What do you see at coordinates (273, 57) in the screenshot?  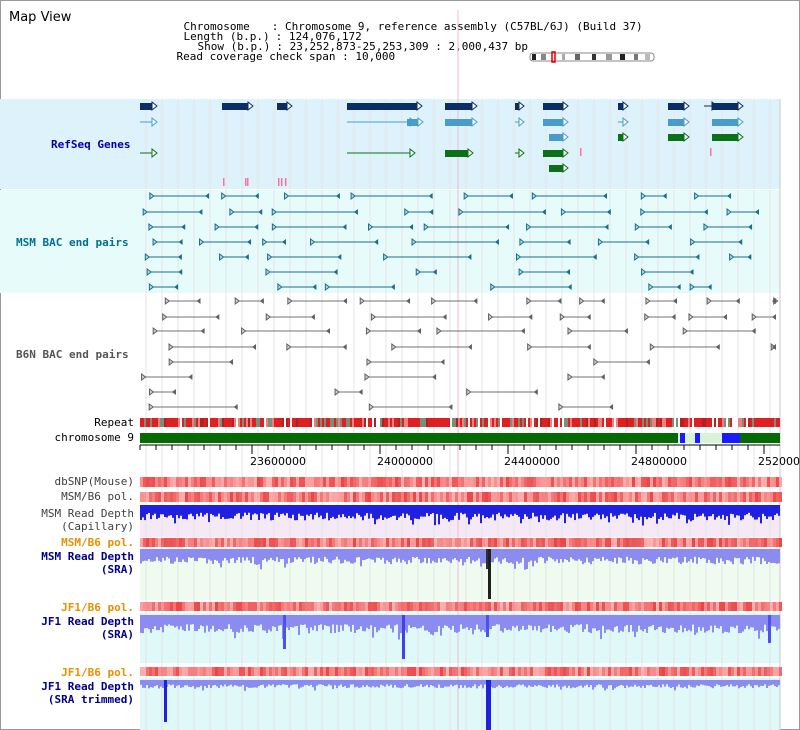 I see `info-coverage: Read coverage check span : 10,000` at bounding box center [273, 57].